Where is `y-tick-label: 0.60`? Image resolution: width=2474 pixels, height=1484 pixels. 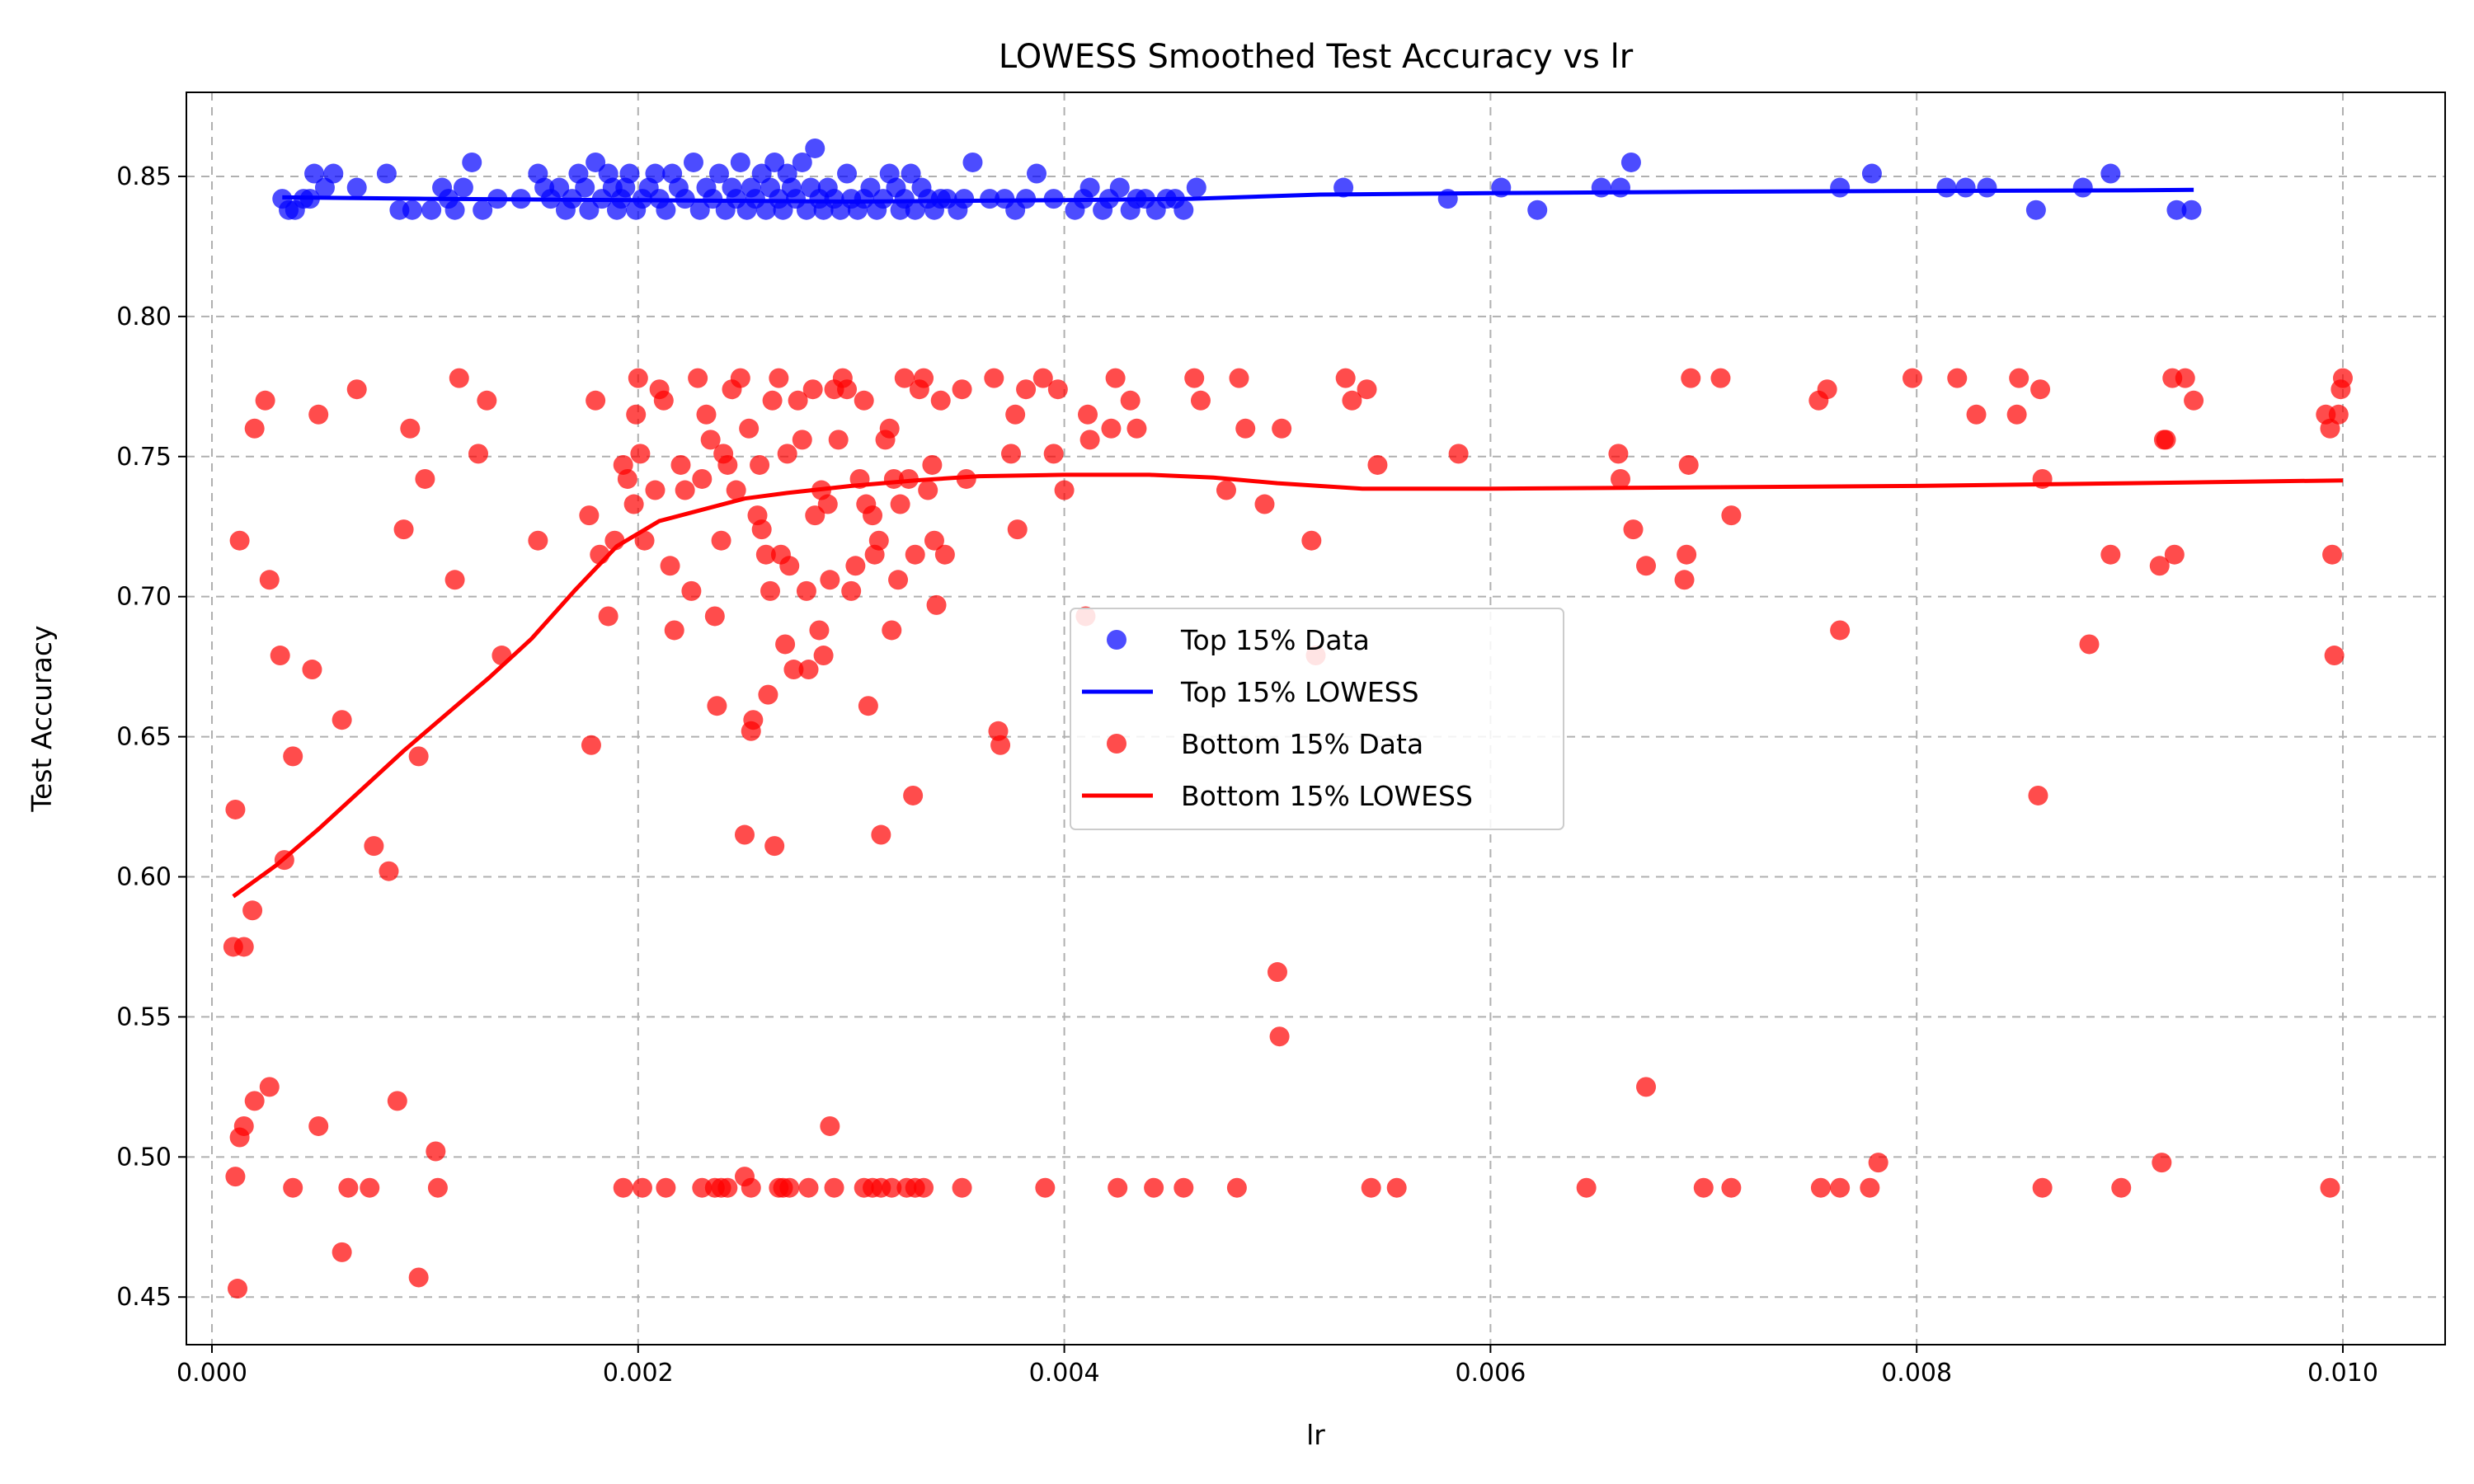
y-tick-label: 0.60 is located at coordinates (144, 876).